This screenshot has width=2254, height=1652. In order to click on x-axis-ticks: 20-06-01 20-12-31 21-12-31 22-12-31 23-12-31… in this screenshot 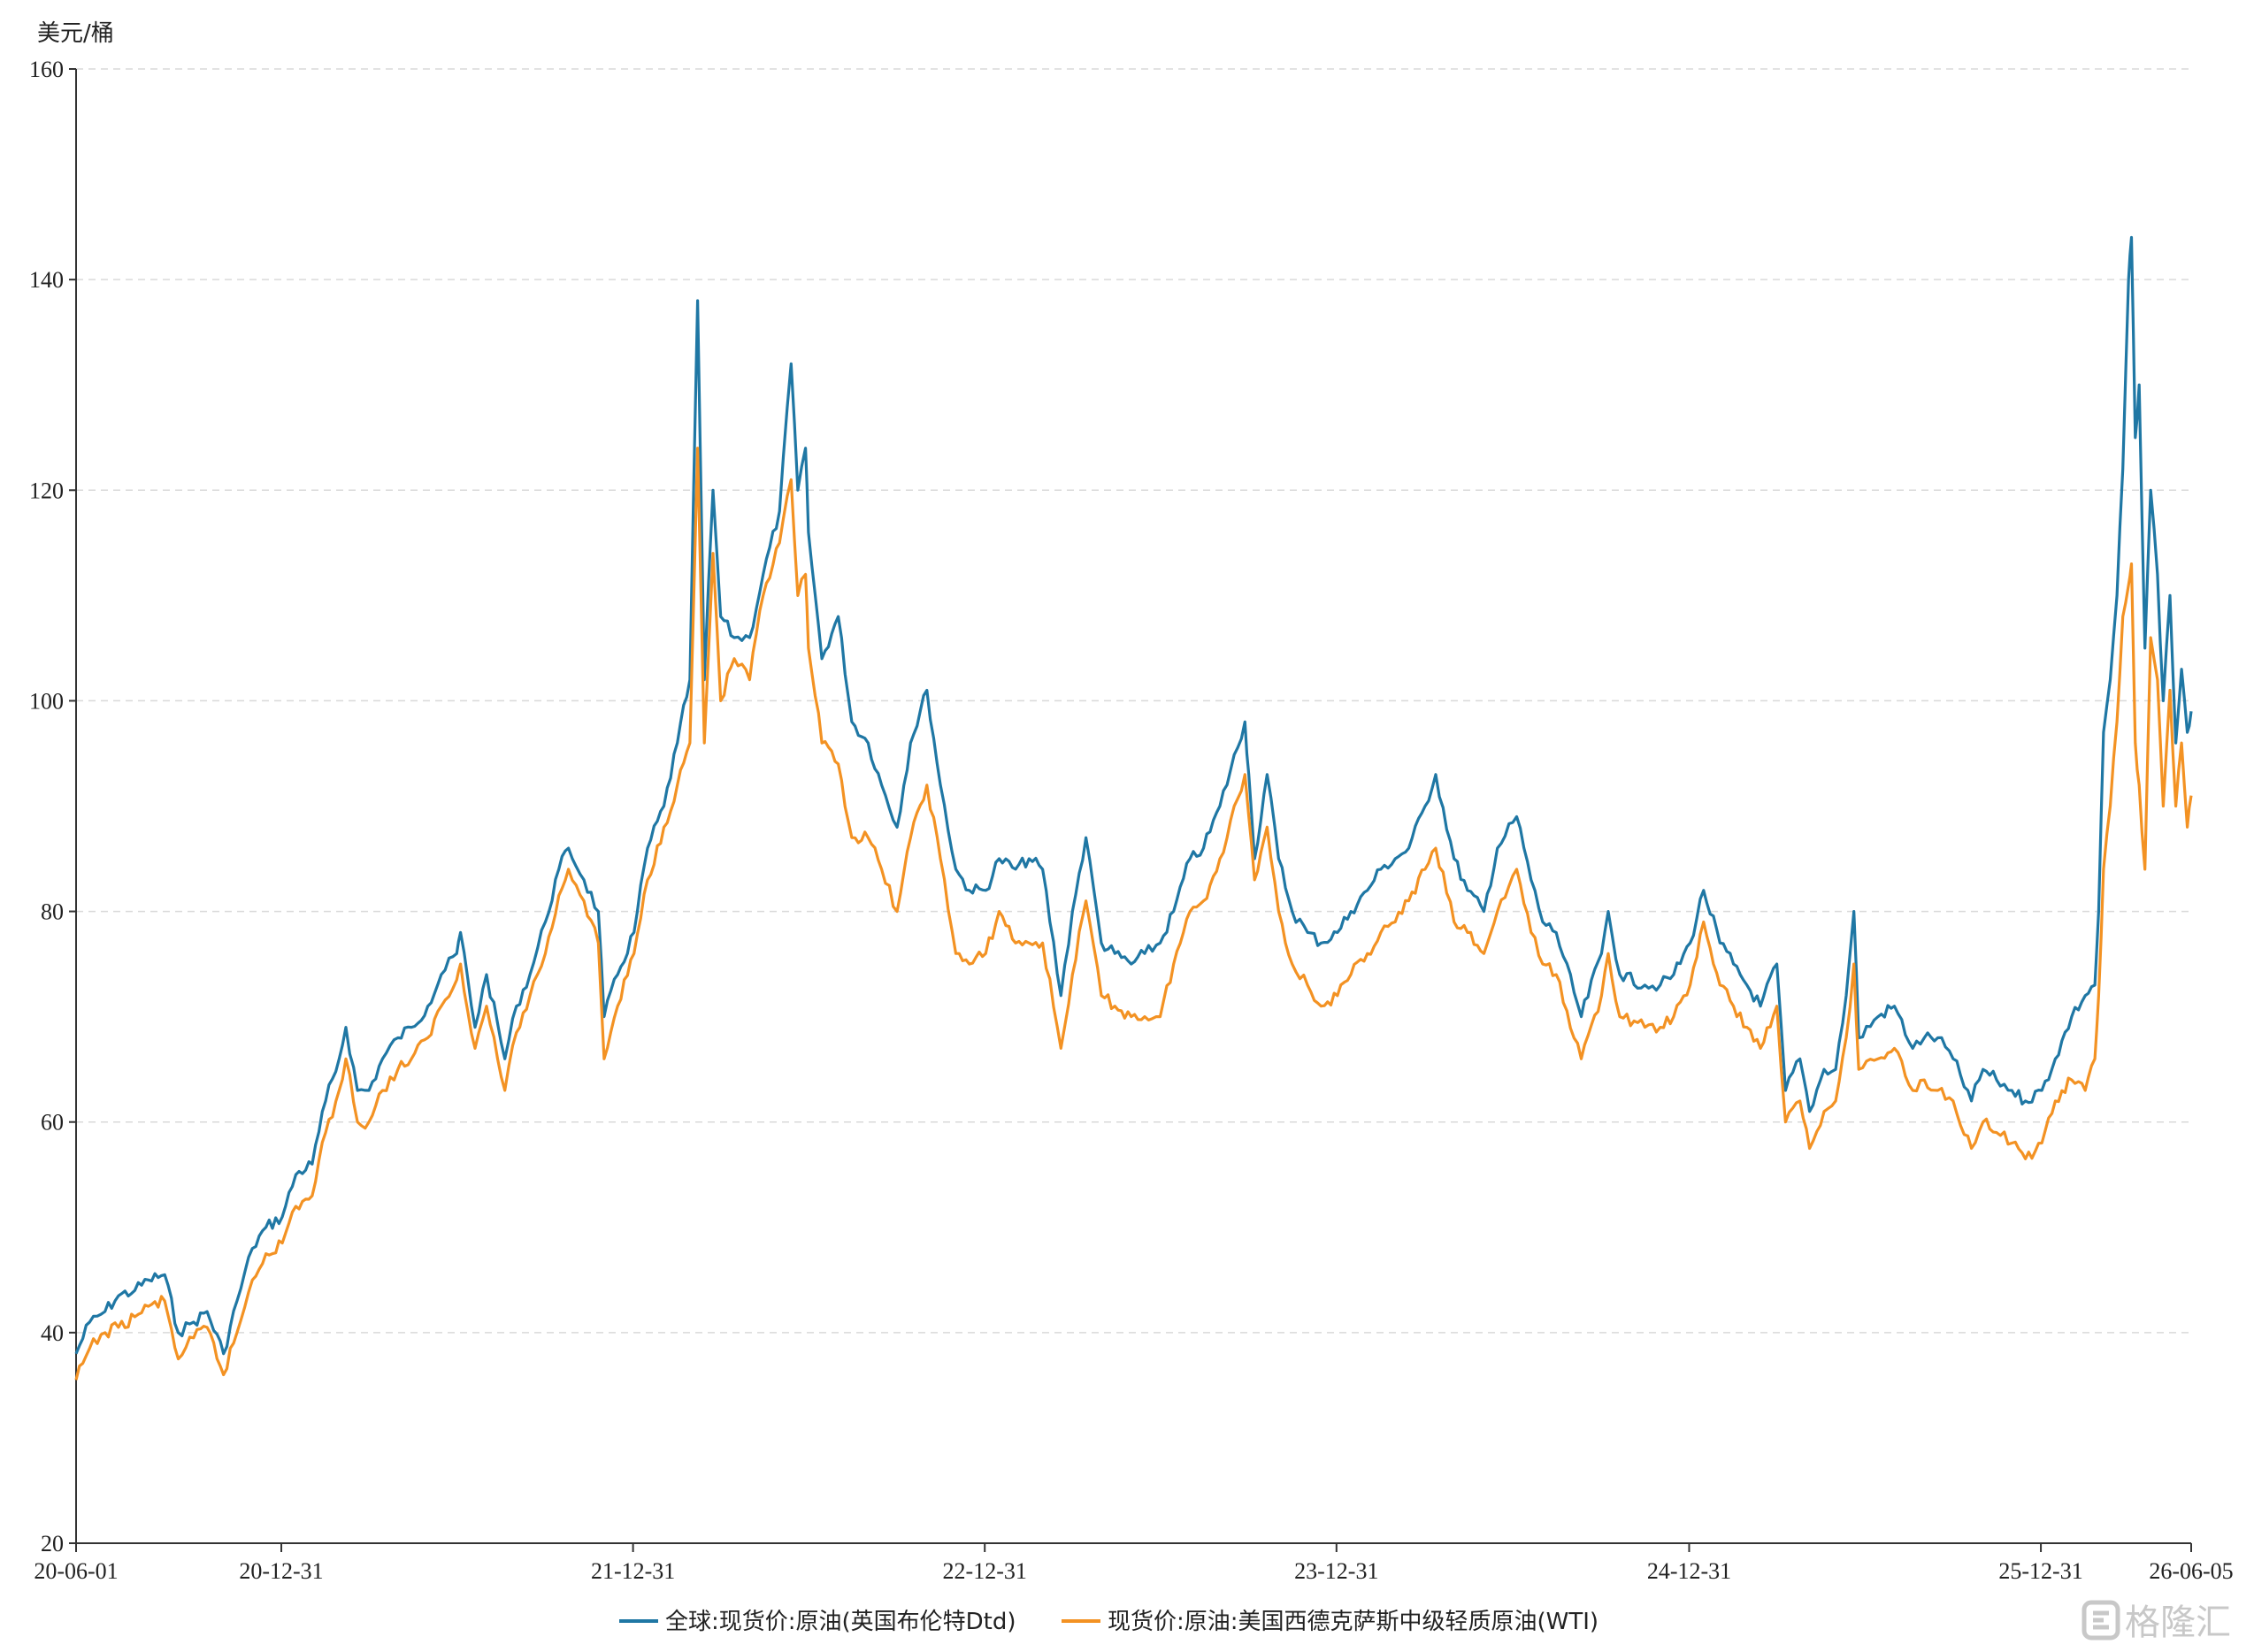, I will do `click(1134, 1564)`.